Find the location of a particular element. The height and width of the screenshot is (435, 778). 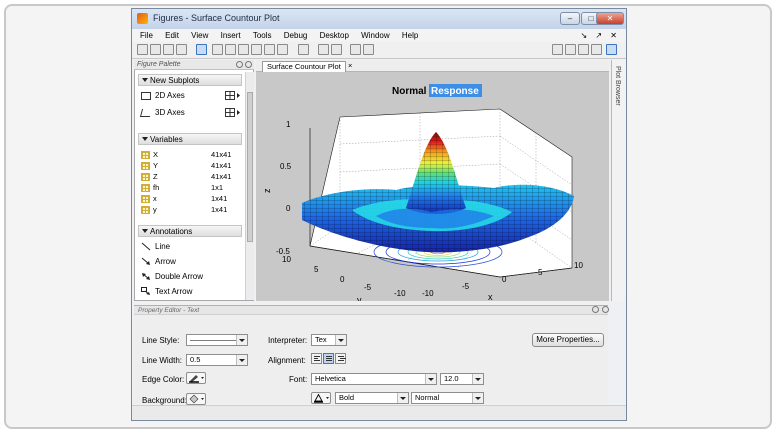

figure-tab: Surface Countour Plot is located at coordinates (304, 66).